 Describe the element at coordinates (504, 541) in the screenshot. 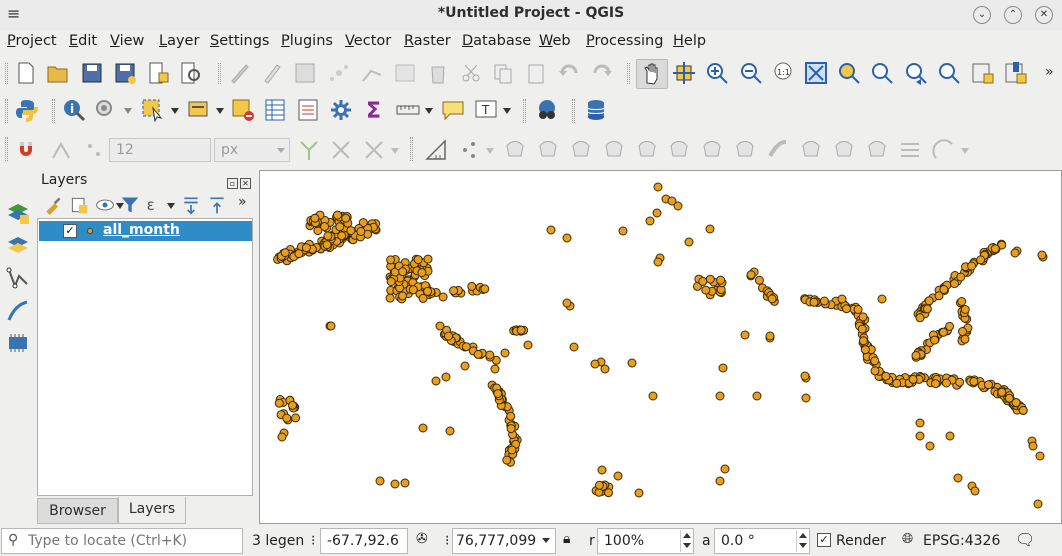

I see `scale-field: 76,777,099` at that location.